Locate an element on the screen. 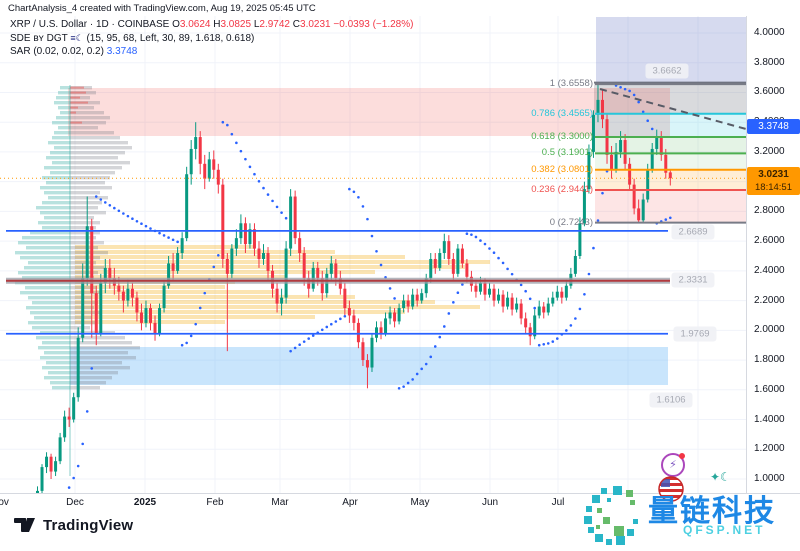  tradingview-mark-icon is located at coordinates (24, 525).